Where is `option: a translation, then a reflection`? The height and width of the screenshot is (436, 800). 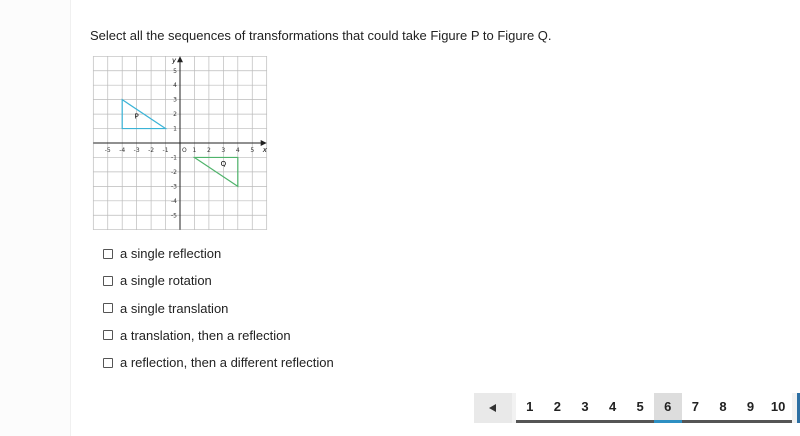
option: a translation, then a reflection is located at coordinates (197, 335).